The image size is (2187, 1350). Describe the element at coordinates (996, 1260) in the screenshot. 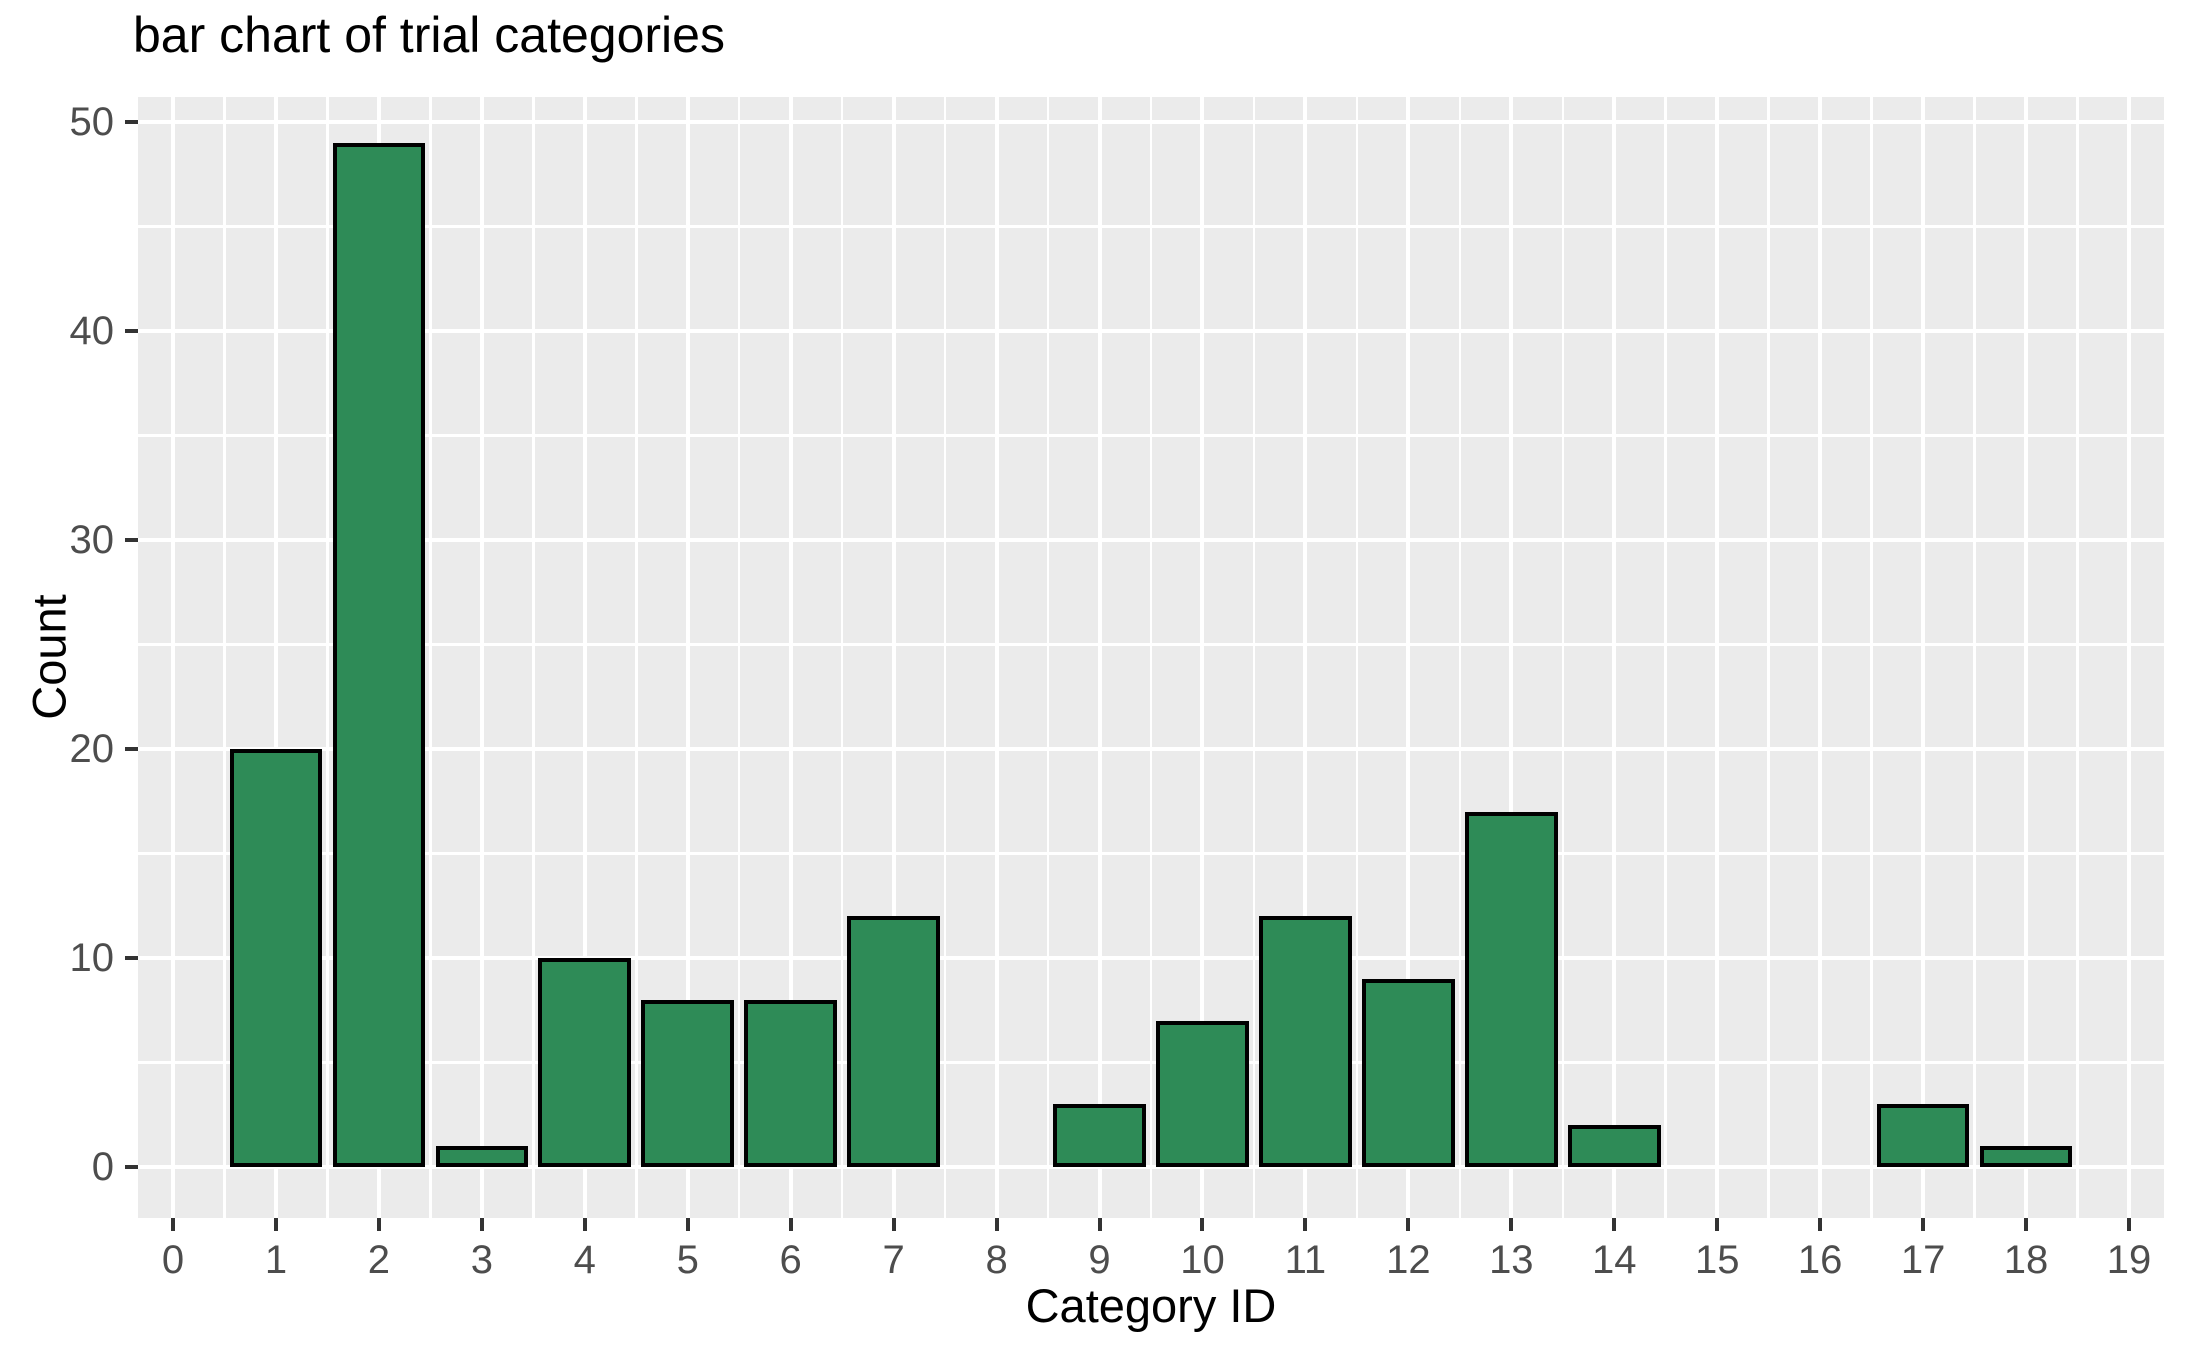

I see `x-tick-label-8: 8` at that location.